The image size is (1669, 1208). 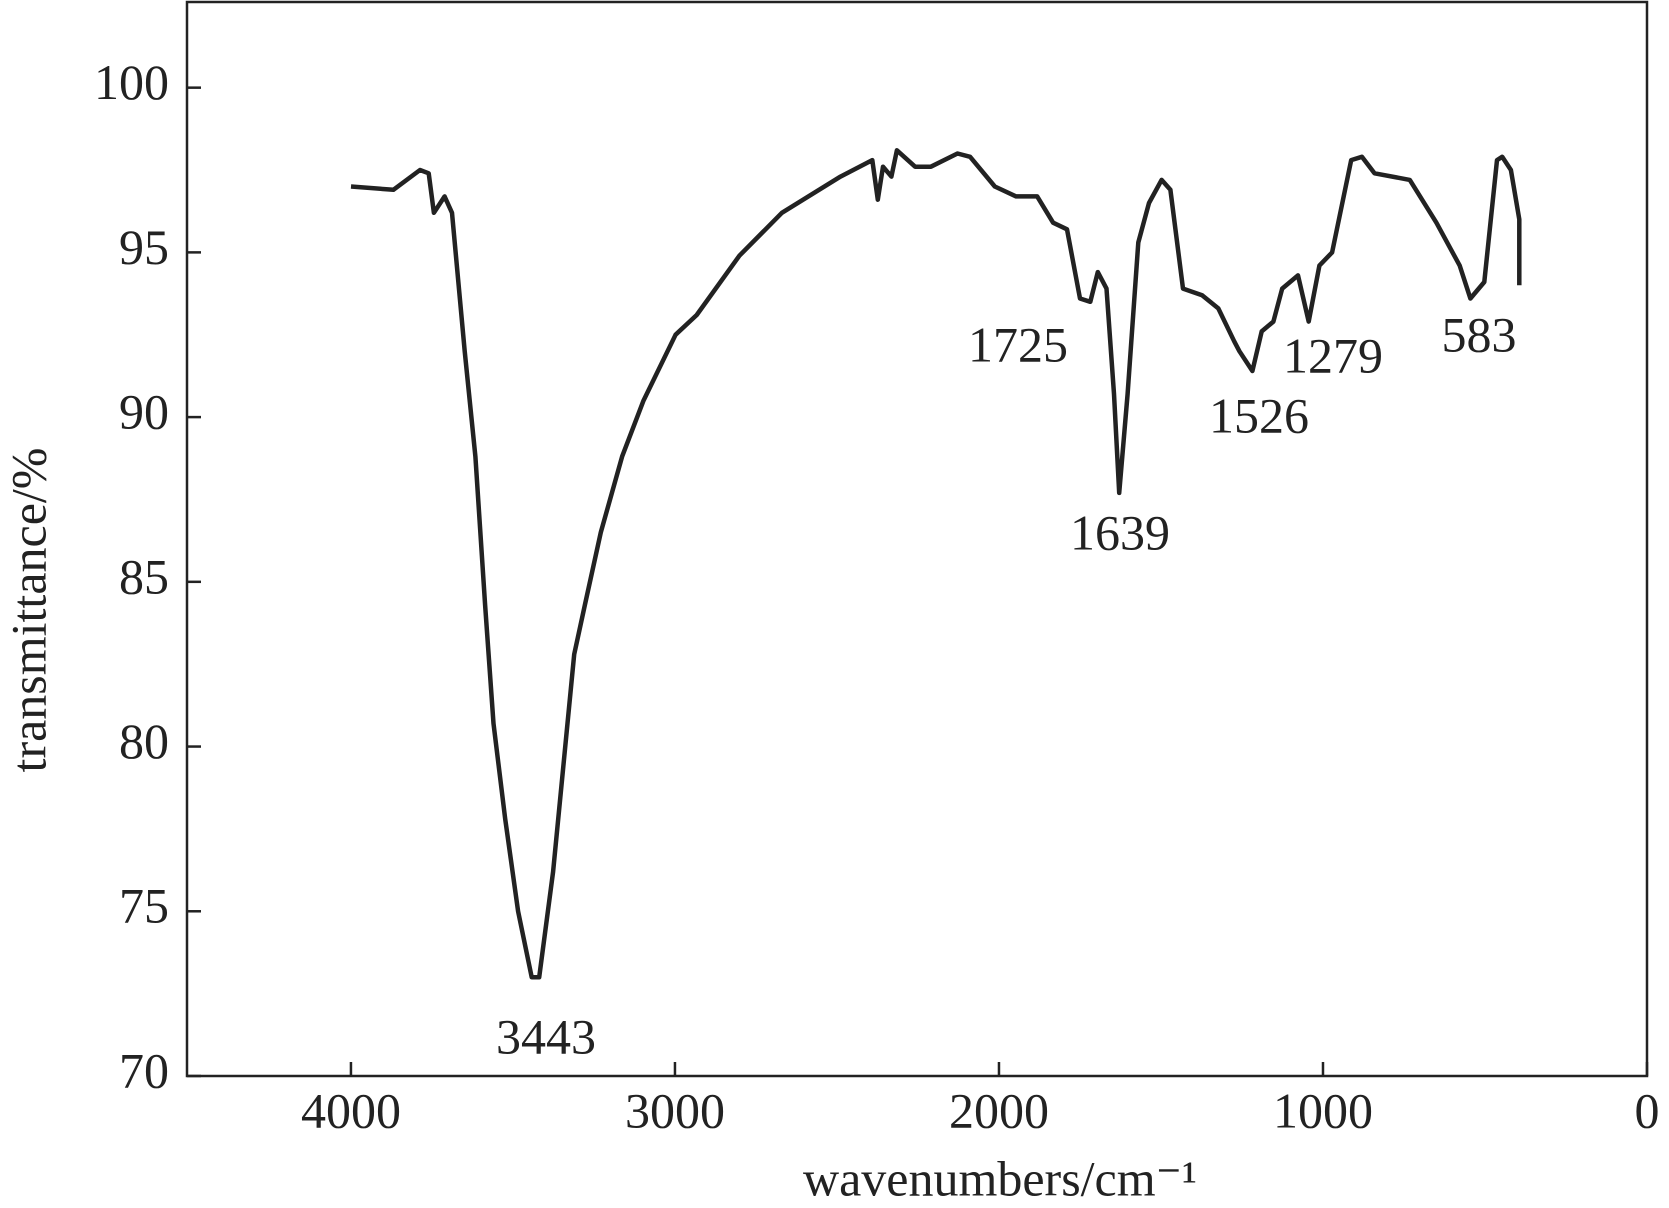 I want to click on y-axis-label: transmittance/%, so click(x=28, y=610).